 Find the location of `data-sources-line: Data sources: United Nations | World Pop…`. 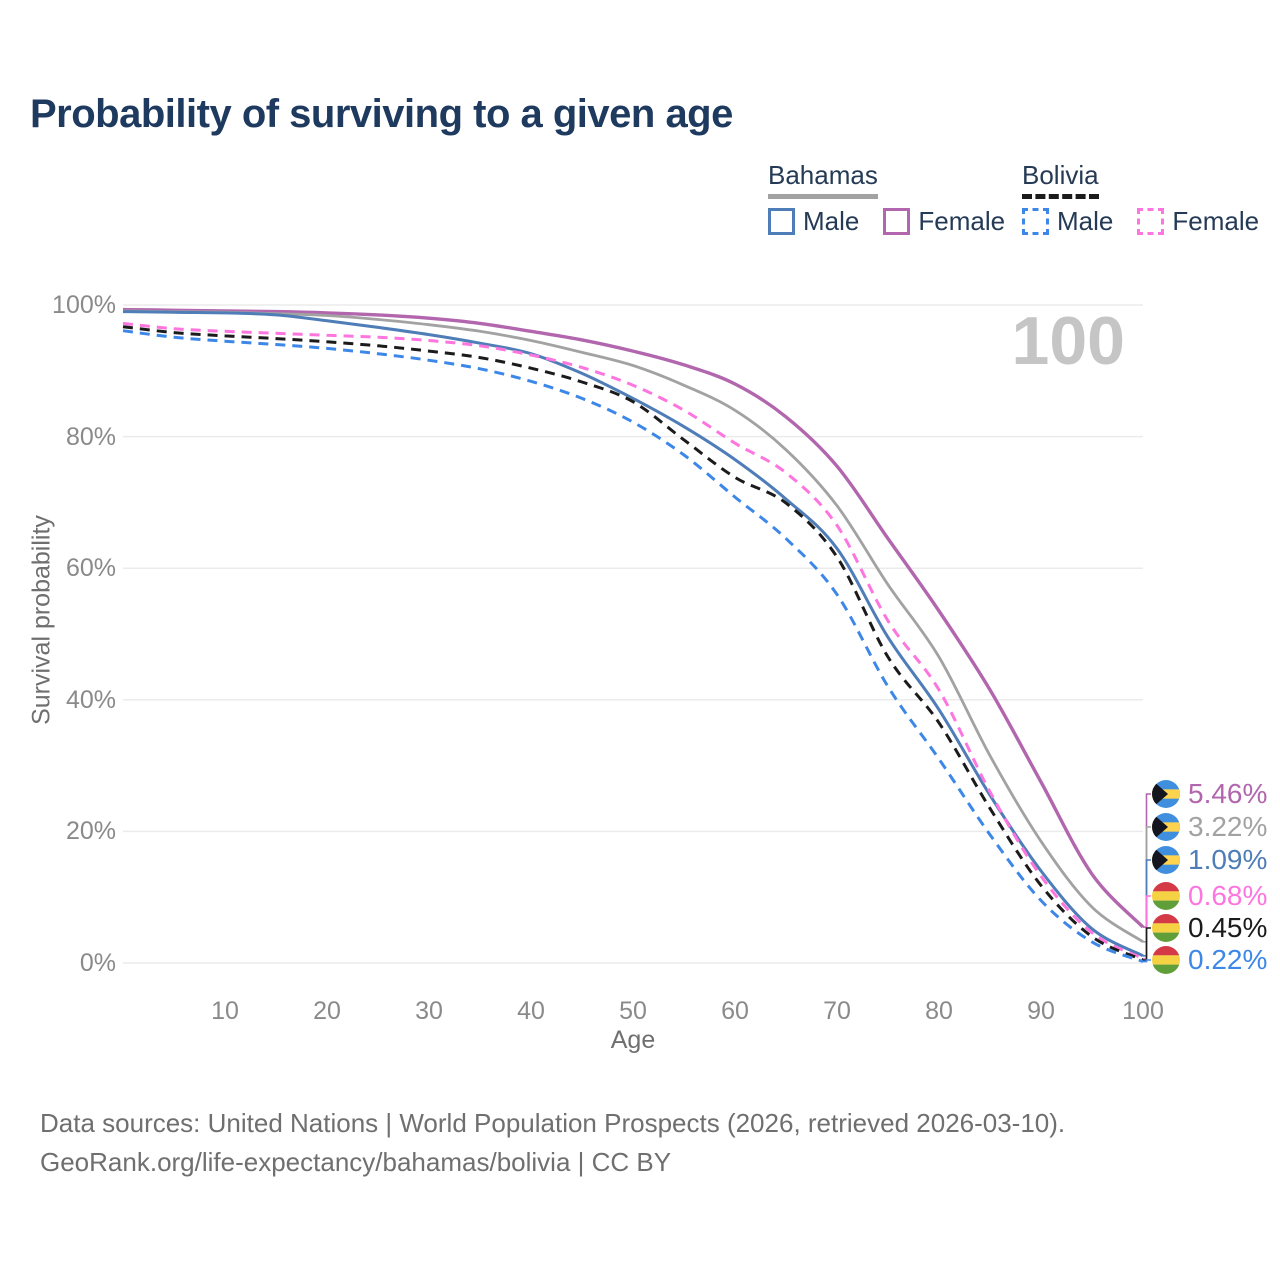

data-sources-line: Data sources: United Nations | World Pop… is located at coordinates (553, 1123).